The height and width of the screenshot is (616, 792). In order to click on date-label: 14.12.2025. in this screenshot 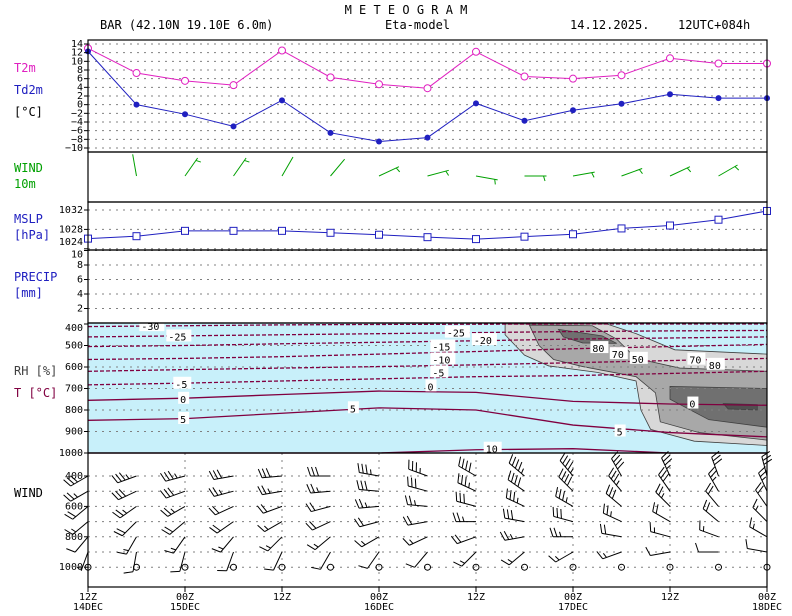, I will do `click(609, 25)`.